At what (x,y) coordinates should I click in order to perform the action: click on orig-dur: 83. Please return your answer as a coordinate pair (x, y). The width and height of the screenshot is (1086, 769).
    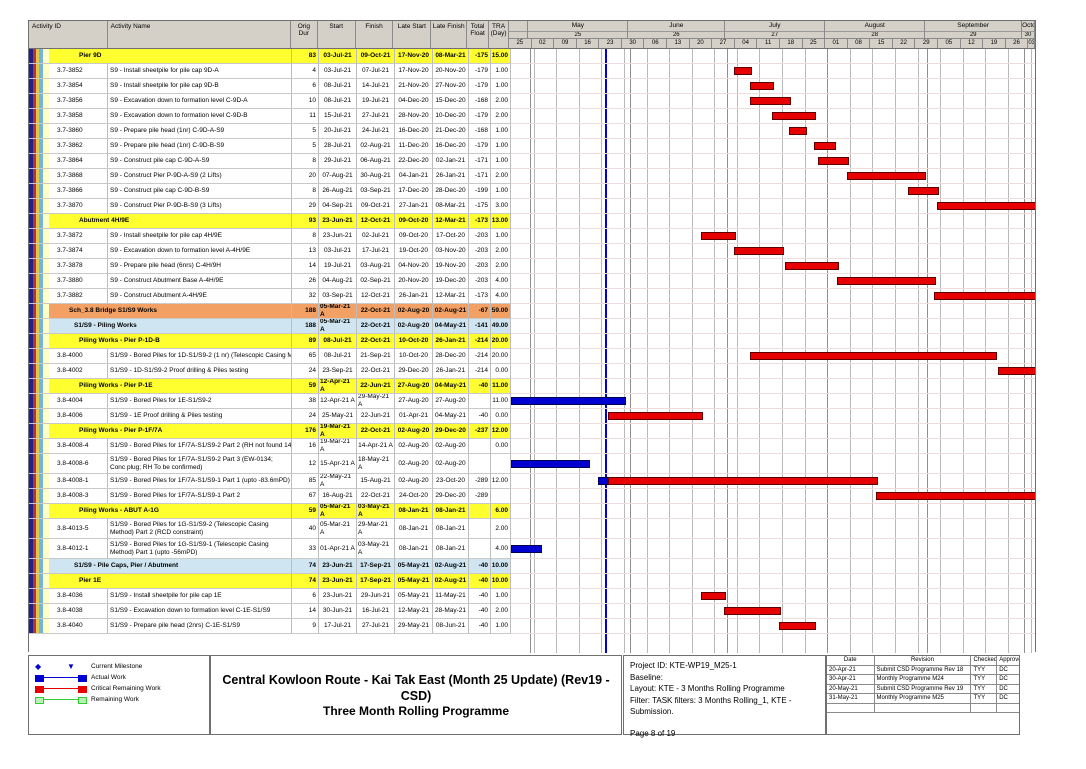
    Looking at the image, I should click on (305, 56).